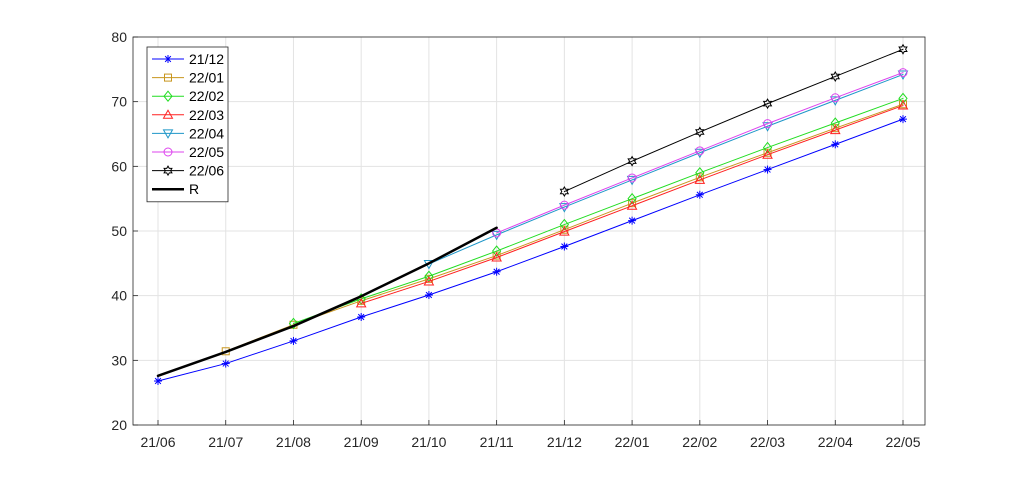  Describe the element at coordinates (188, 59) in the screenshot. I see `legend-item: 21/12` at that location.